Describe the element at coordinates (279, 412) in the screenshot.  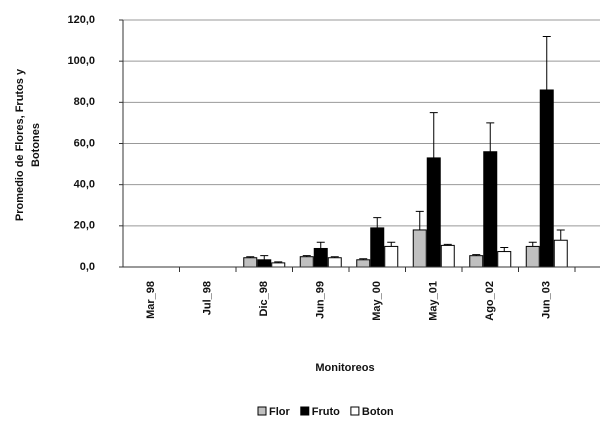
I see `legend-label: Flor` at that location.